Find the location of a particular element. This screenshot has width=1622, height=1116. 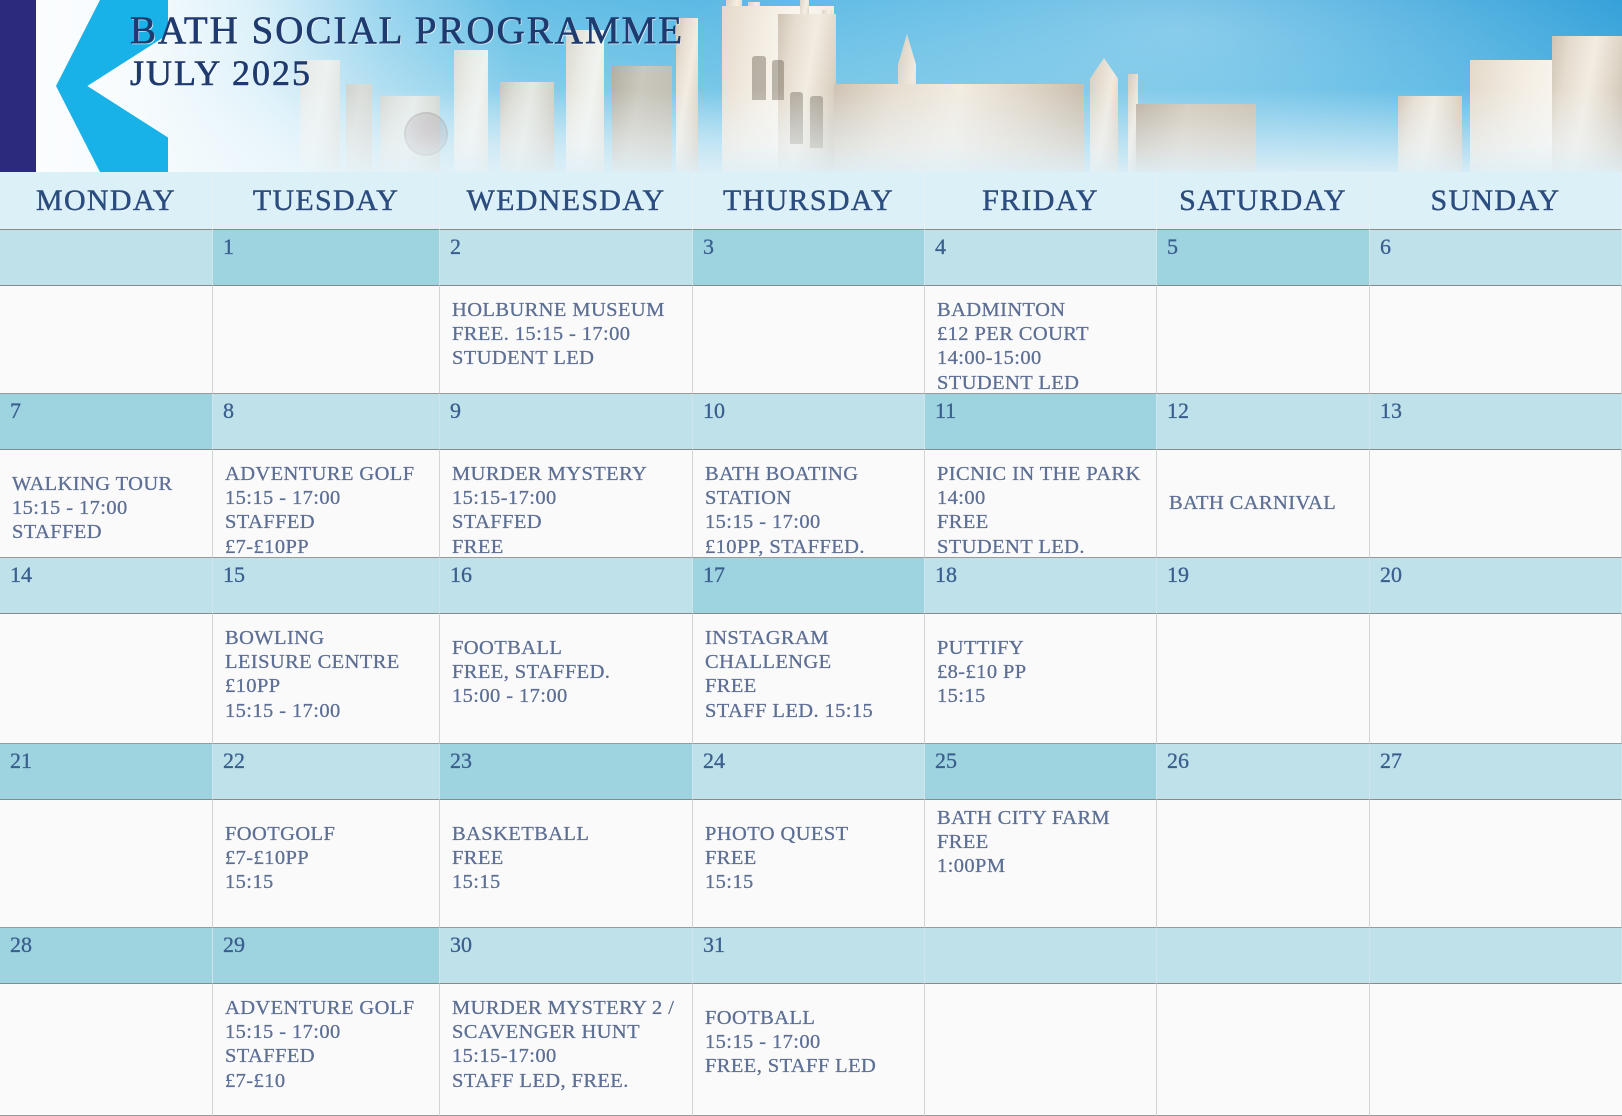

event-detail: 15:15-17:00 is located at coordinates (504, 1056).